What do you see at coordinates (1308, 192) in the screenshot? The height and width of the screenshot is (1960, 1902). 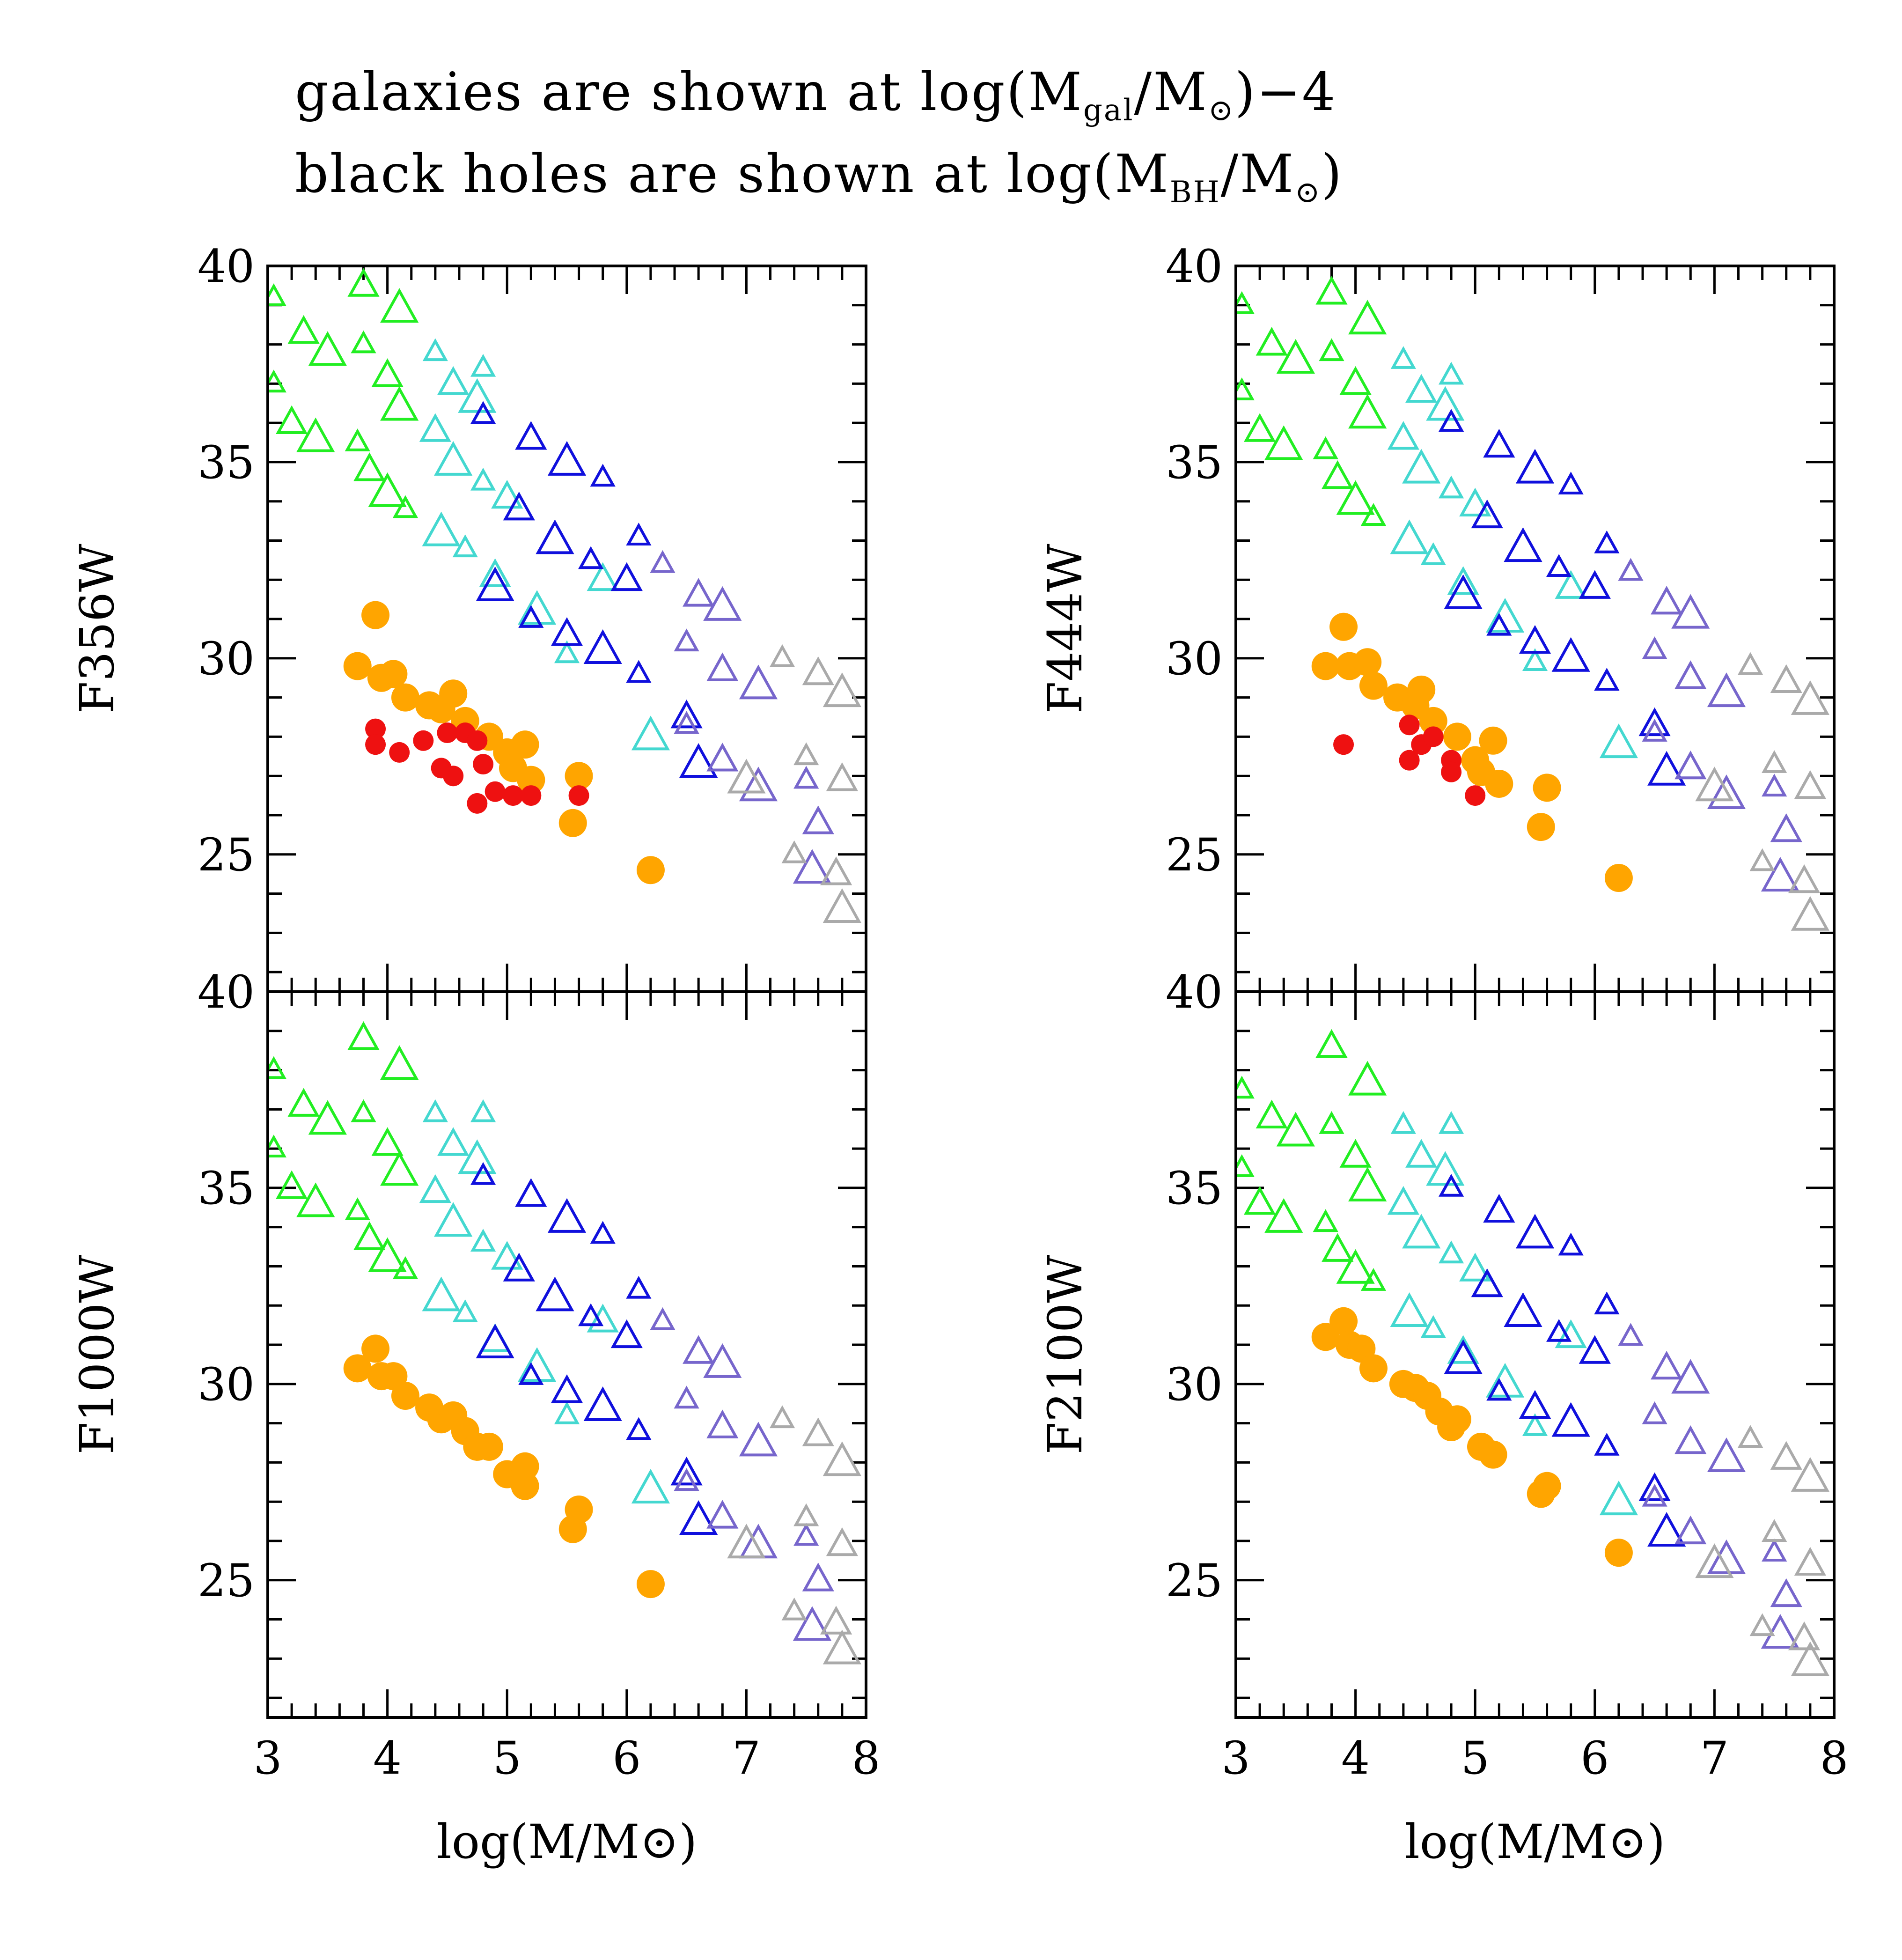 I see `header-line-2-sun: ⊙` at bounding box center [1308, 192].